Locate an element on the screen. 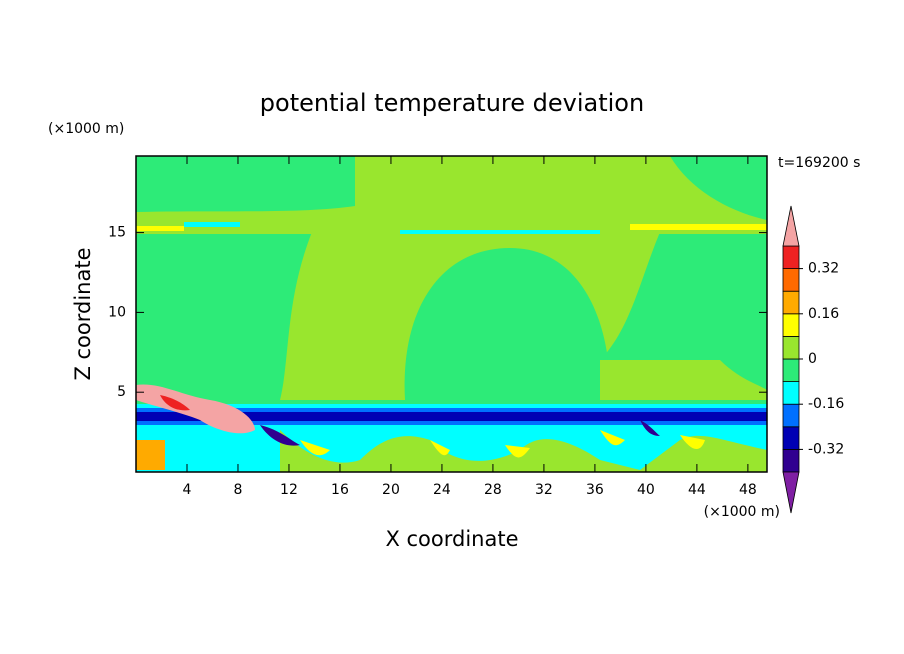 This screenshot has width=904, height=654. x-tick-label: 16 is located at coordinates (340, 490).